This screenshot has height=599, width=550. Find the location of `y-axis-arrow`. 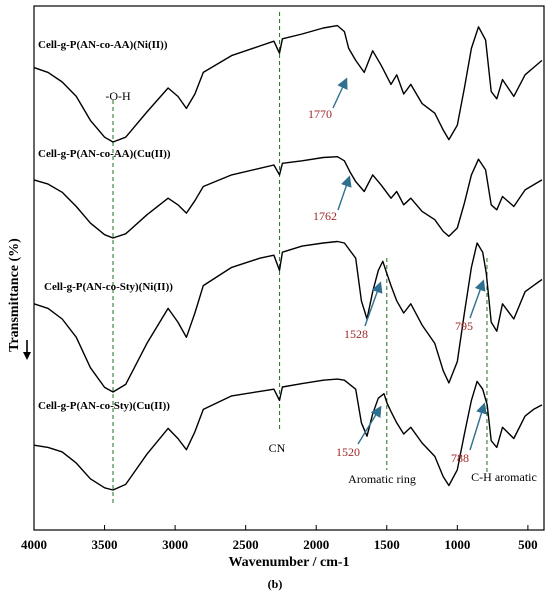

y-axis-arrow is located at coordinates (27, 350).